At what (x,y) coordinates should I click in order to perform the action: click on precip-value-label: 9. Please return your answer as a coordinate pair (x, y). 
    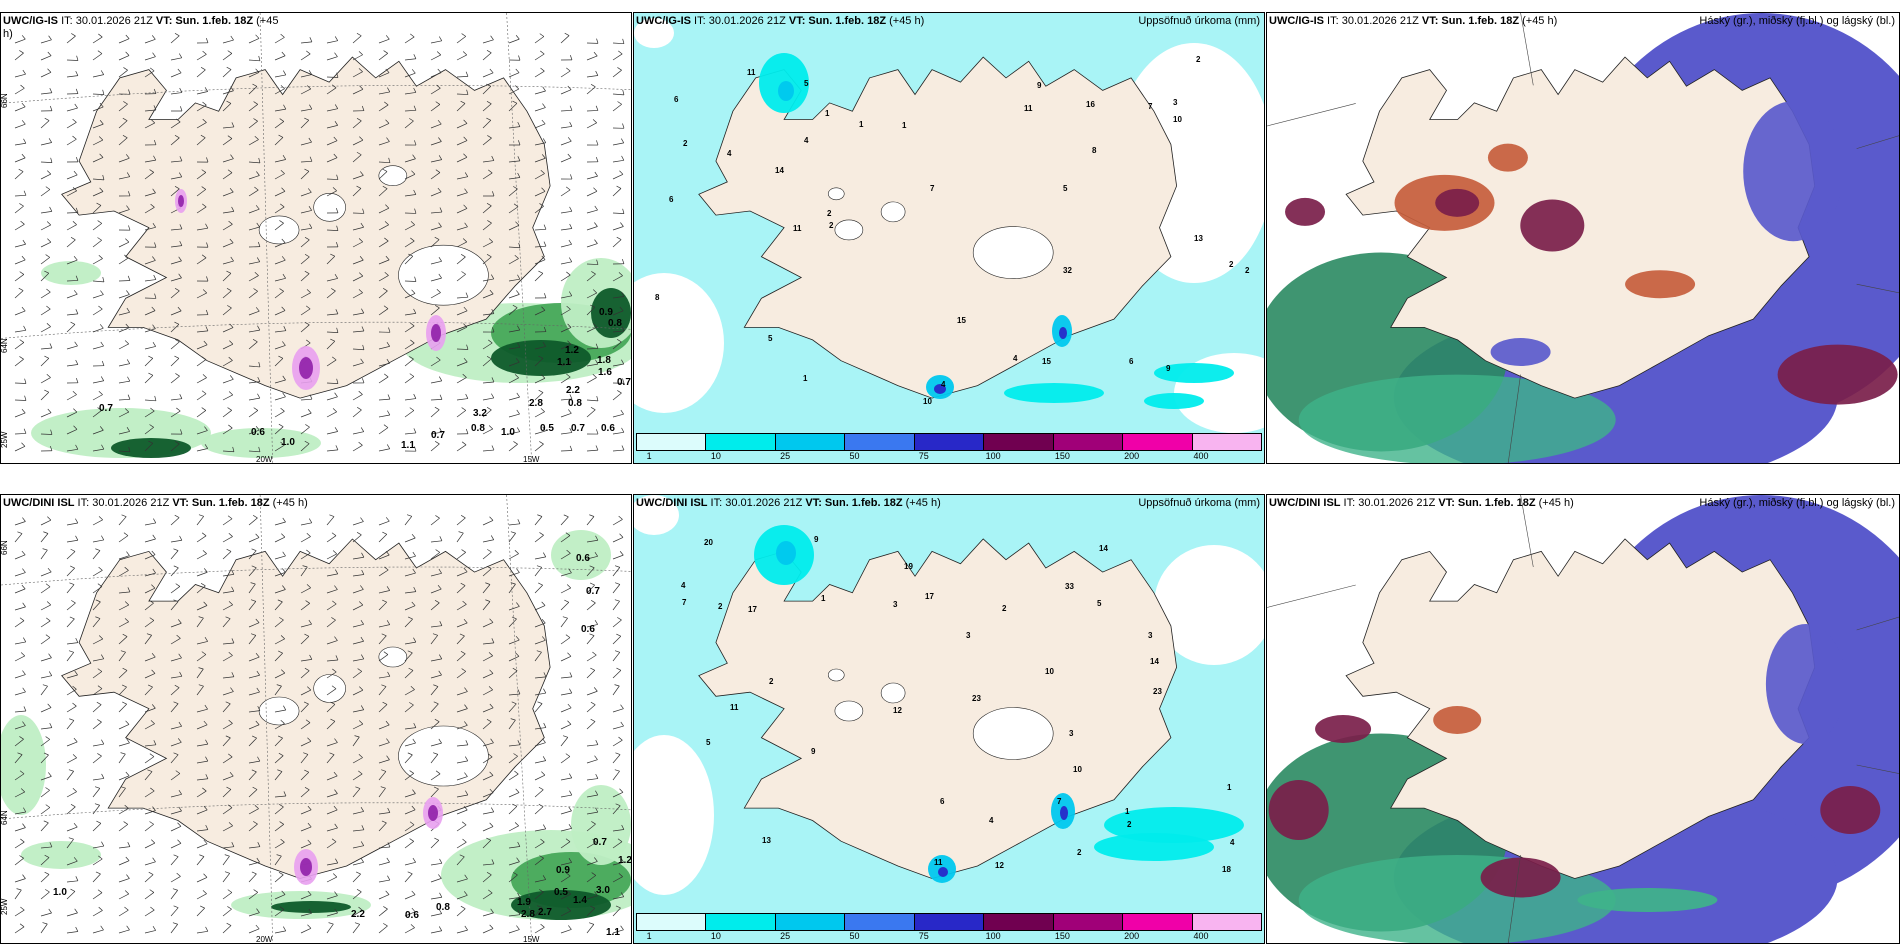
    Looking at the image, I should click on (813, 751).